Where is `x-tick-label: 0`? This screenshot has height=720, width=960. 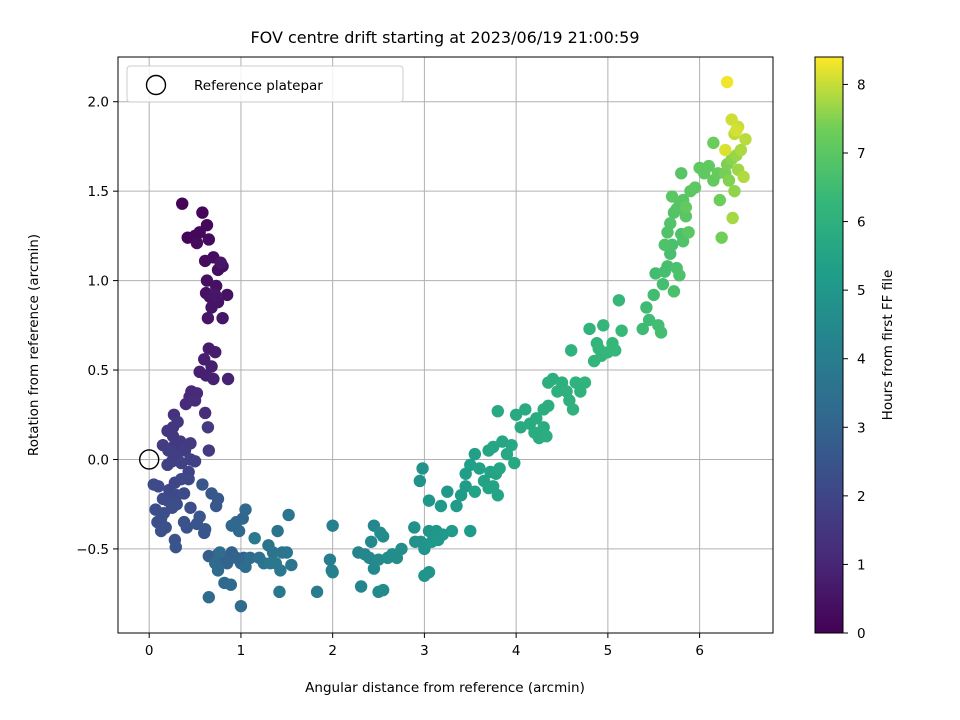 x-tick-label: 0 is located at coordinates (149, 651).